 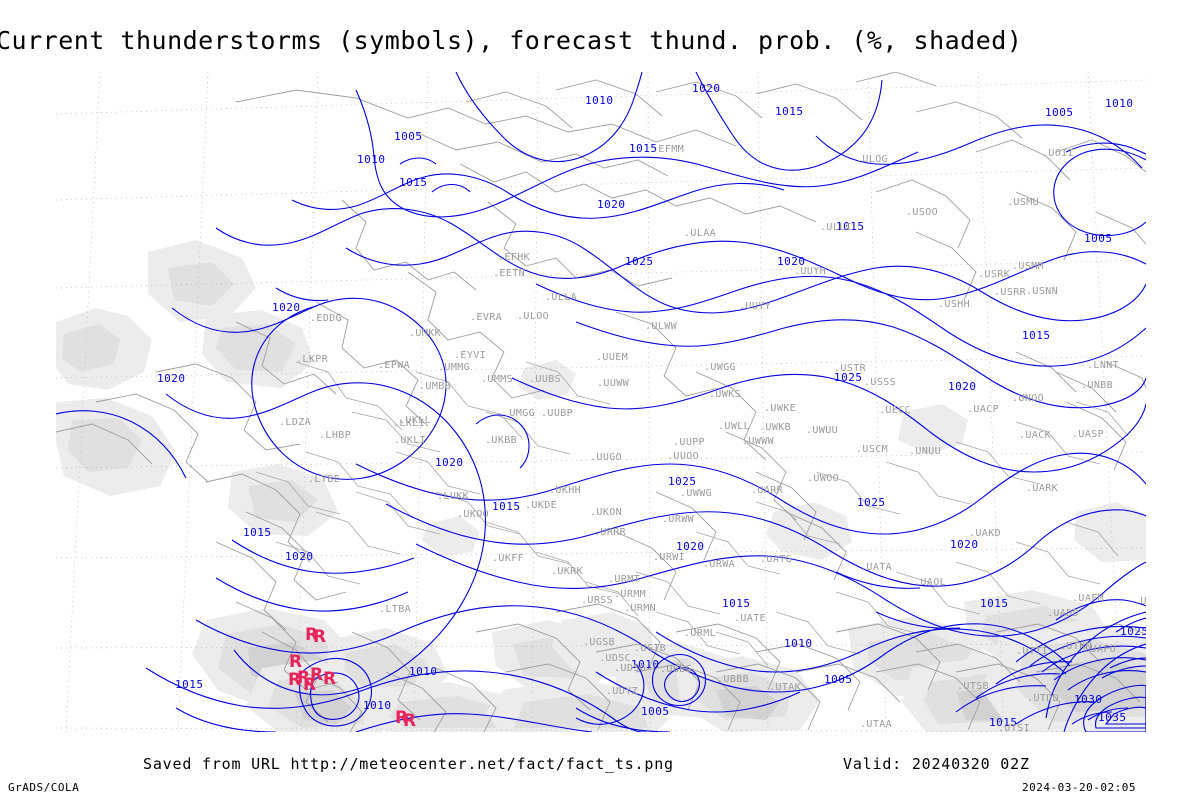 What do you see at coordinates (725, 394) in the screenshot?
I see `svg-text: .UWKS` at bounding box center [725, 394].